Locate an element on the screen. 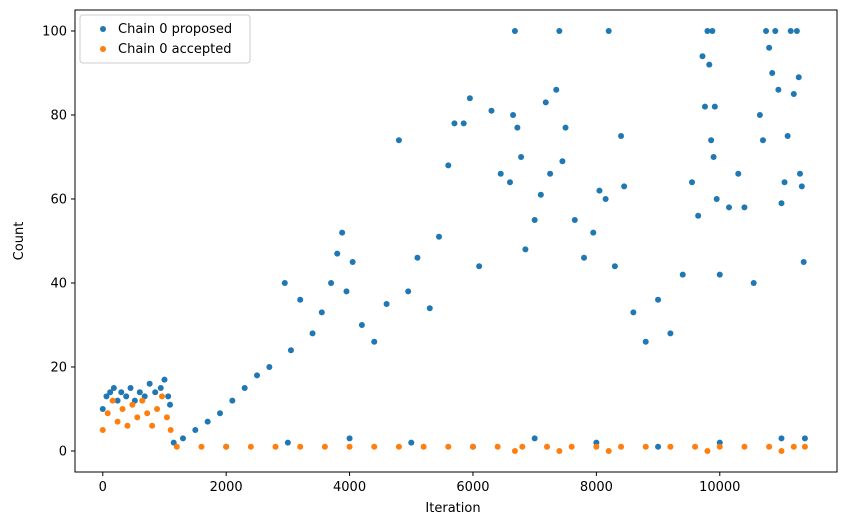 The image size is (850, 525). y-tick-label: 80 is located at coordinates (58, 116).